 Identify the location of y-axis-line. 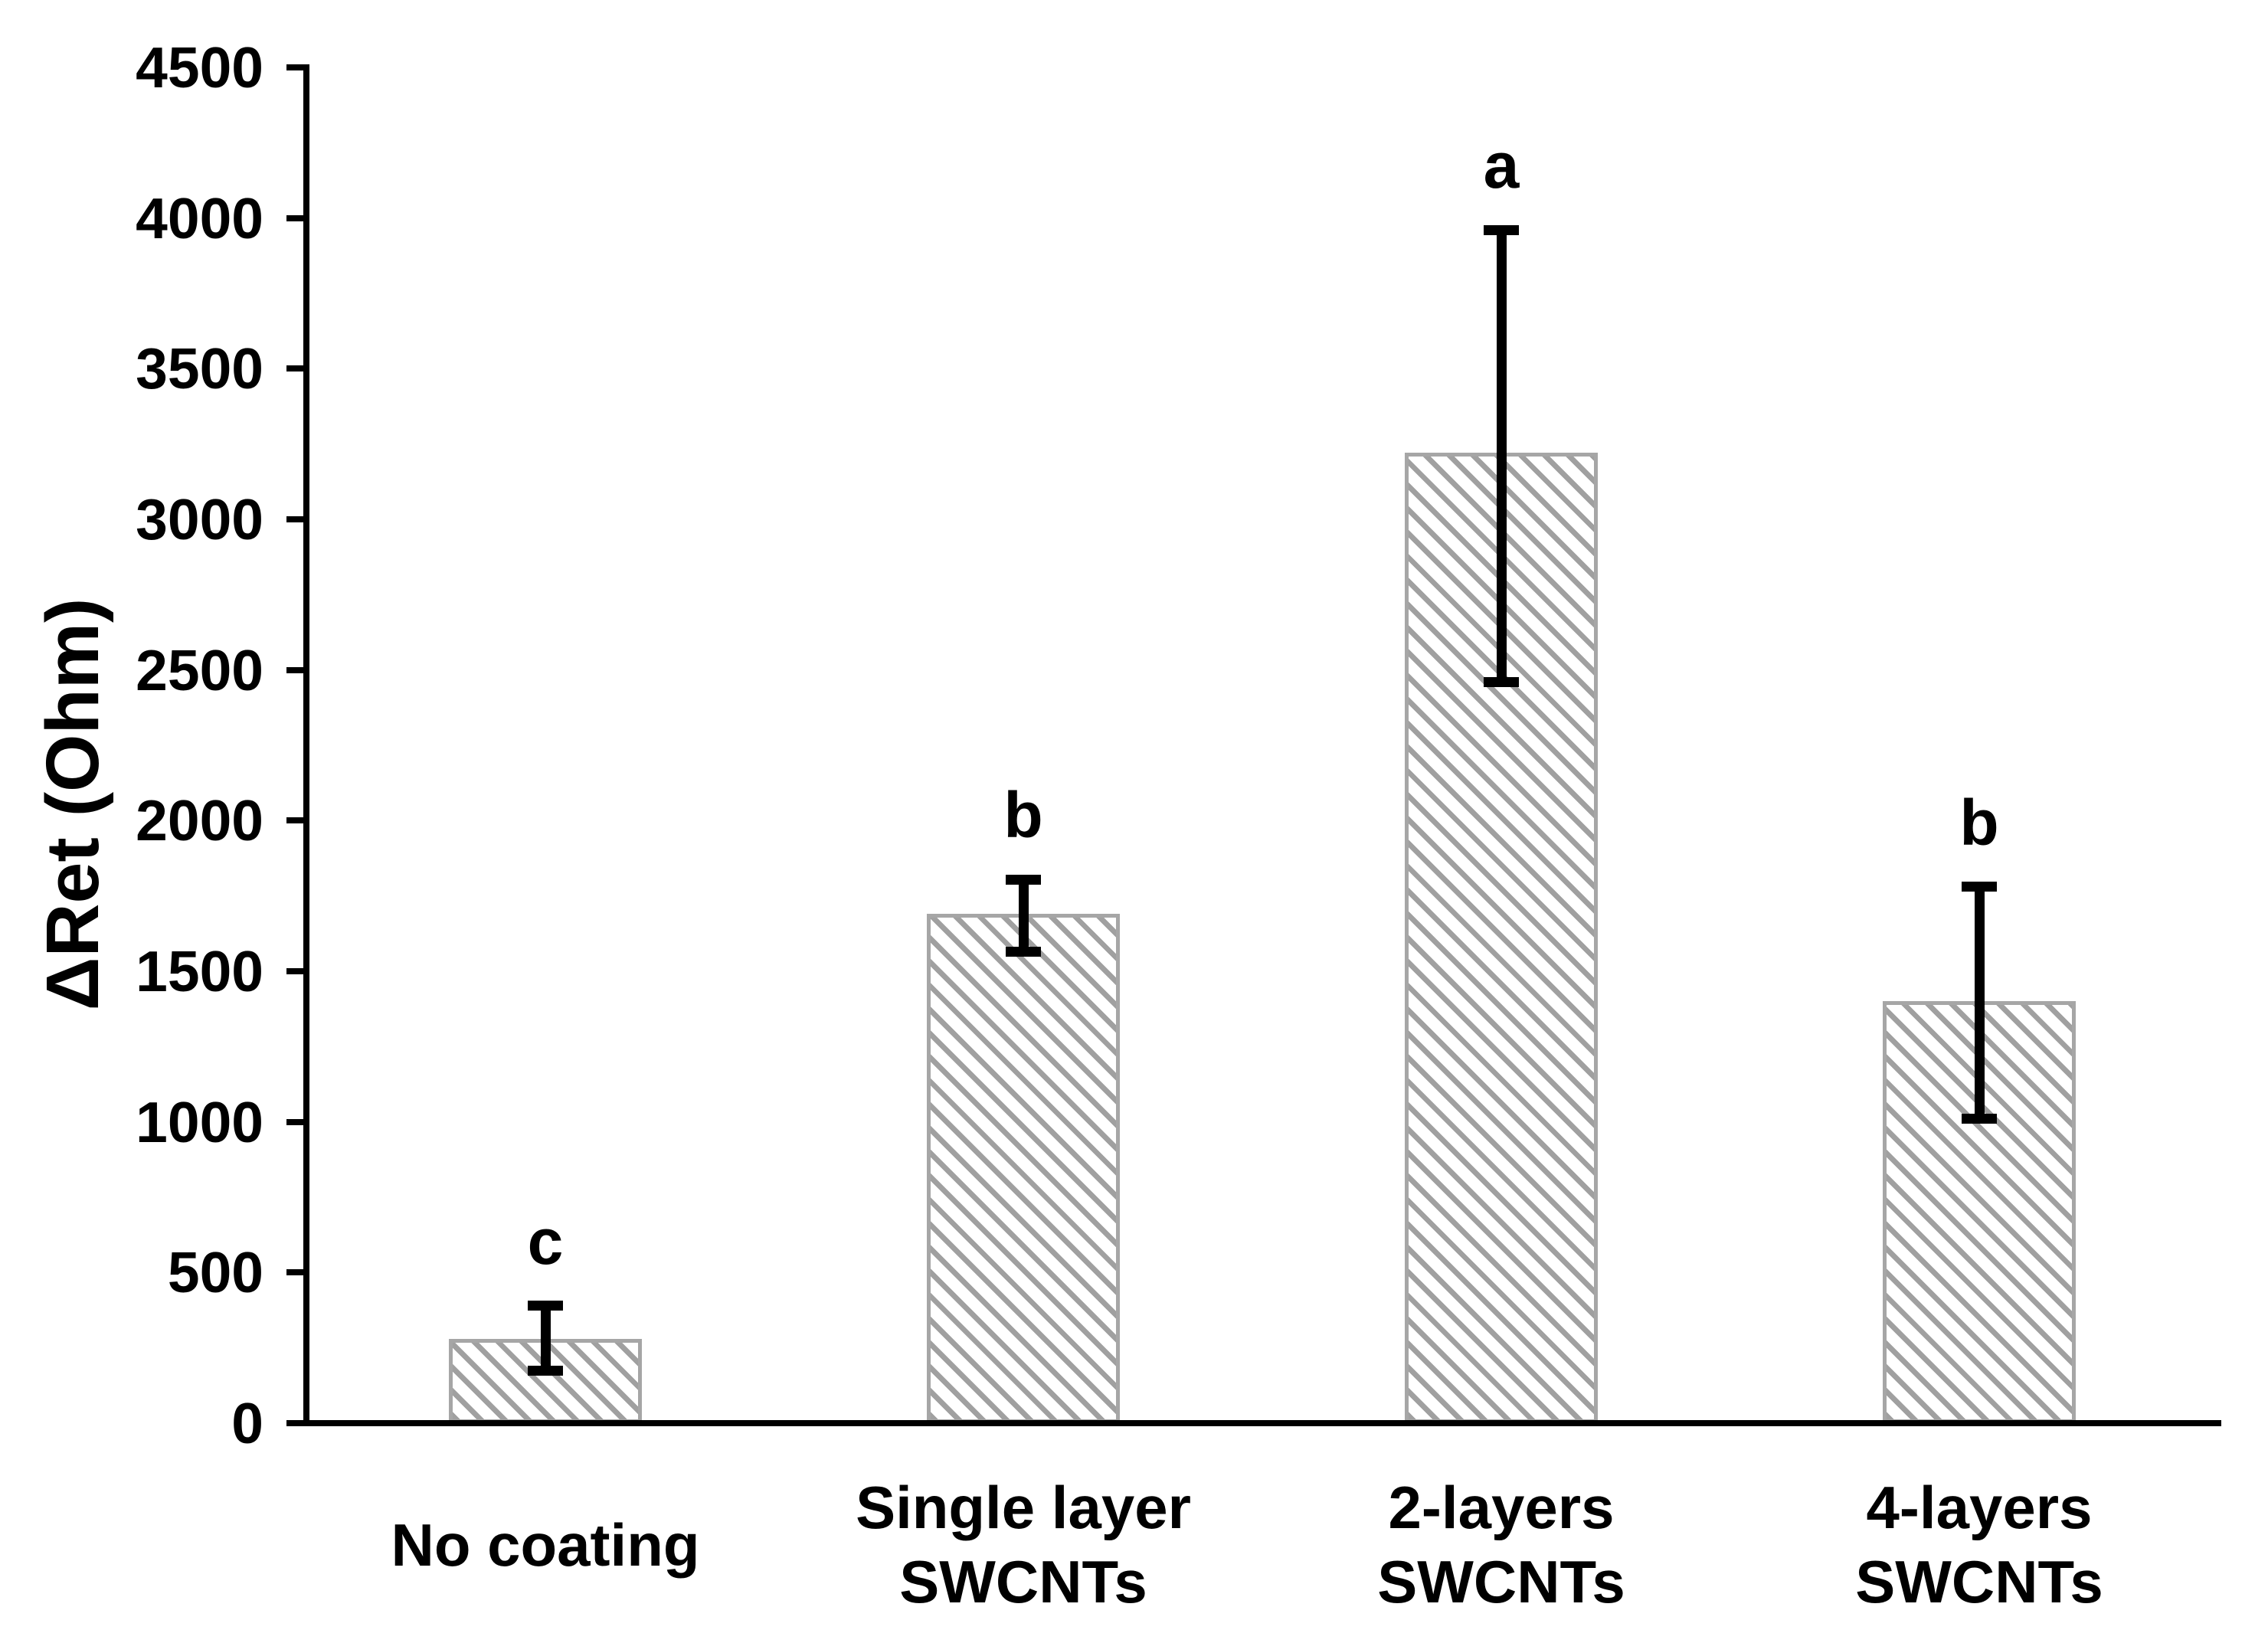
(306, 745).